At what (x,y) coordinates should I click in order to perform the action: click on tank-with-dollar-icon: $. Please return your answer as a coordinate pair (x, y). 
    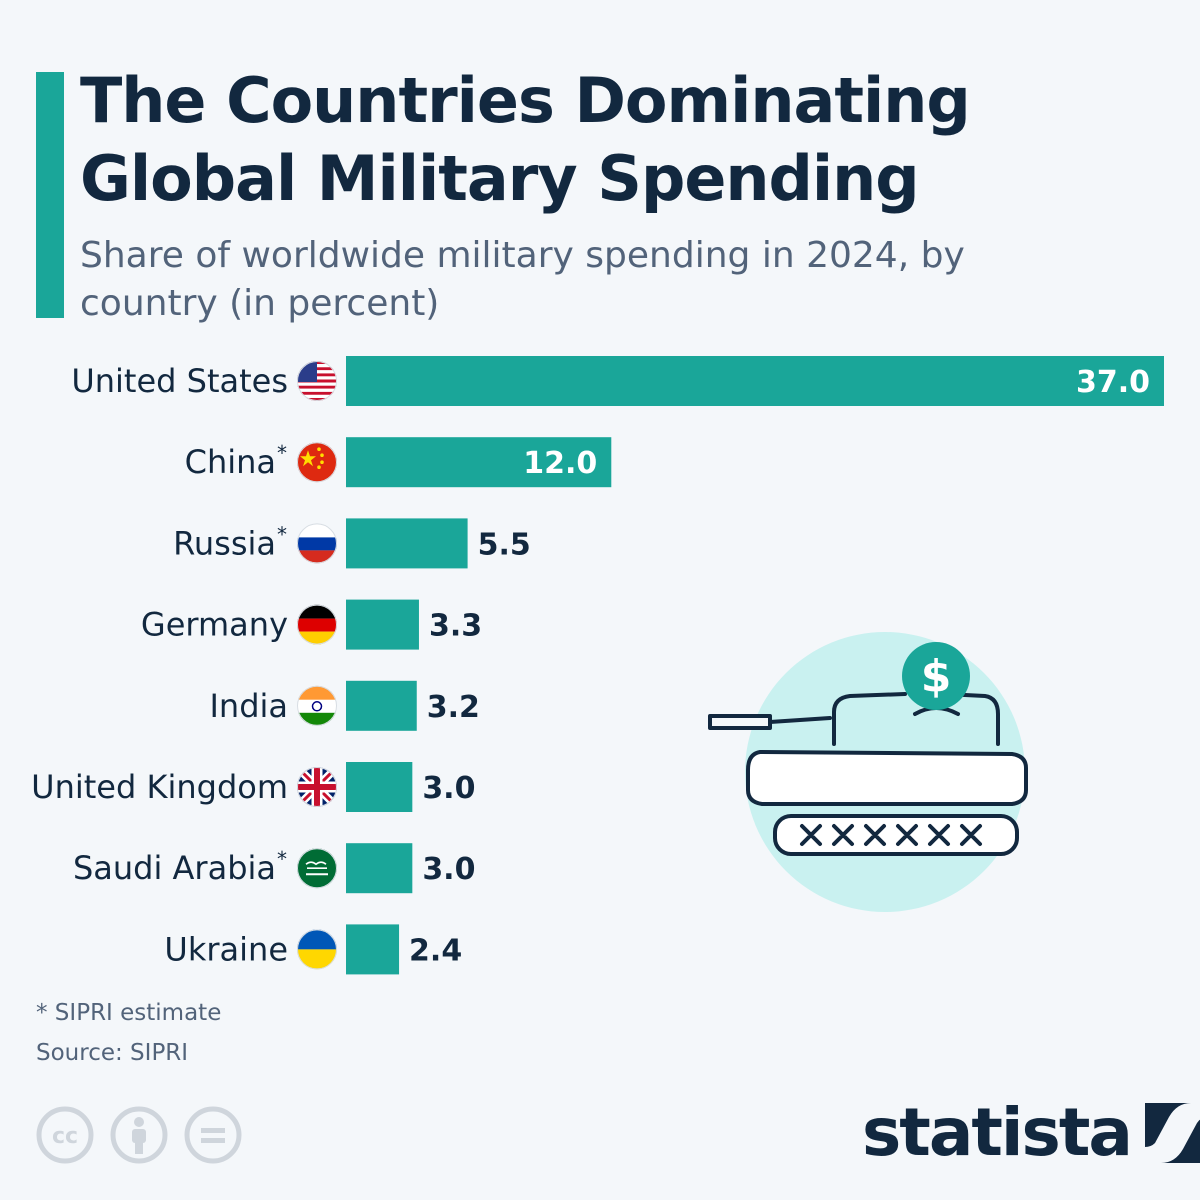
    Looking at the image, I should click on (868, 772).